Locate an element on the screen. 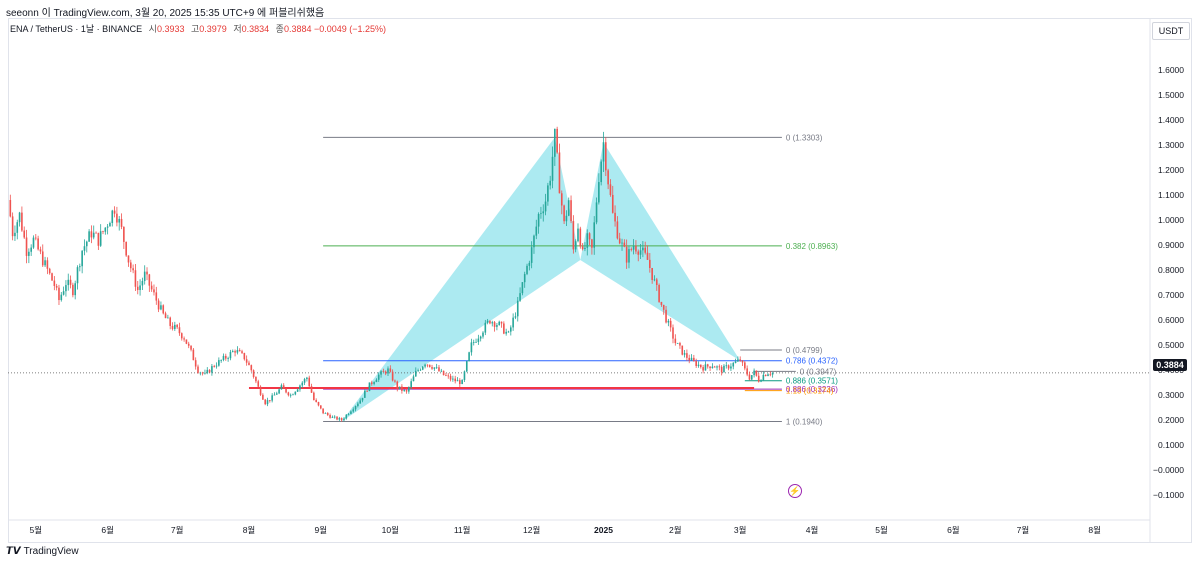  tradingview-brand: 𝙏𝙑 TradingView is located at coordinates (42, 551).